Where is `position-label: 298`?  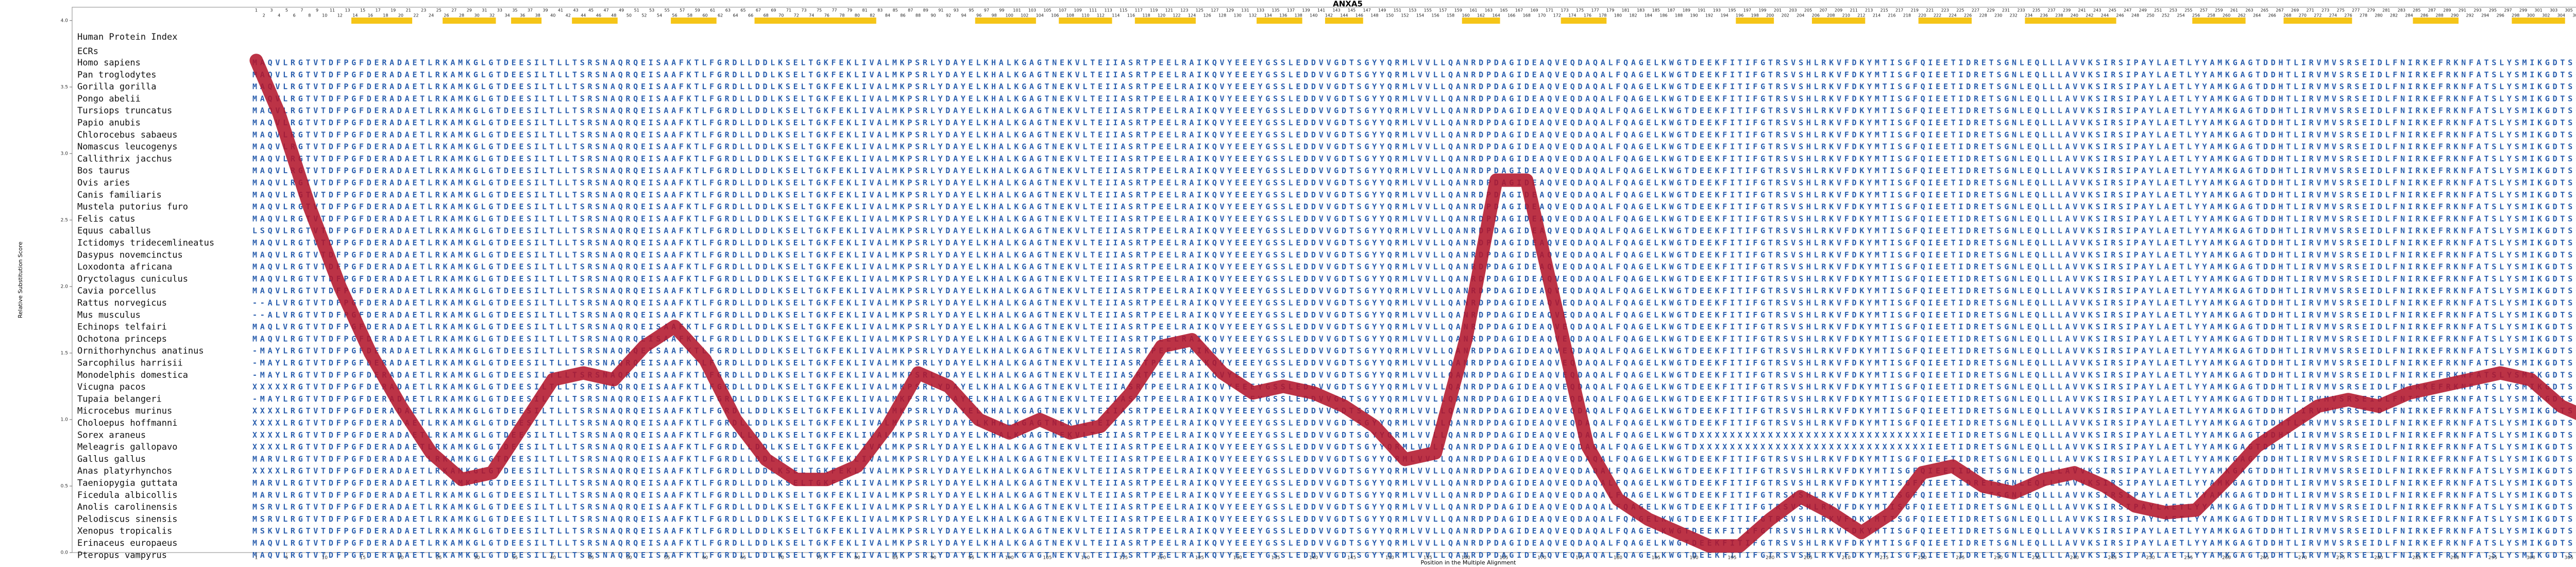
position-label: 298 is located at coordinates (2515, 15).